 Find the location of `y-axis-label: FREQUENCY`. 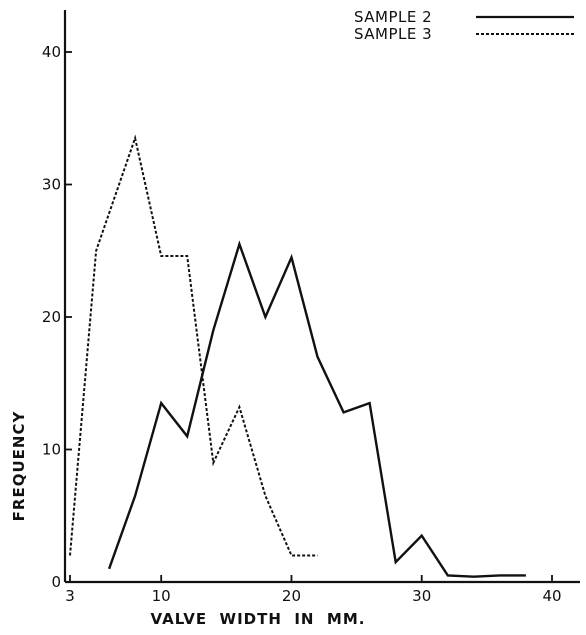

y-axis-label: FREQUENCY is located at coordinates (19, 466).